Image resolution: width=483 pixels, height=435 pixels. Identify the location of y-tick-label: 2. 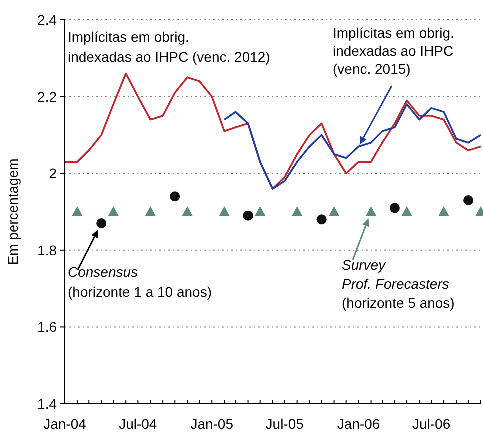
(53, 174).